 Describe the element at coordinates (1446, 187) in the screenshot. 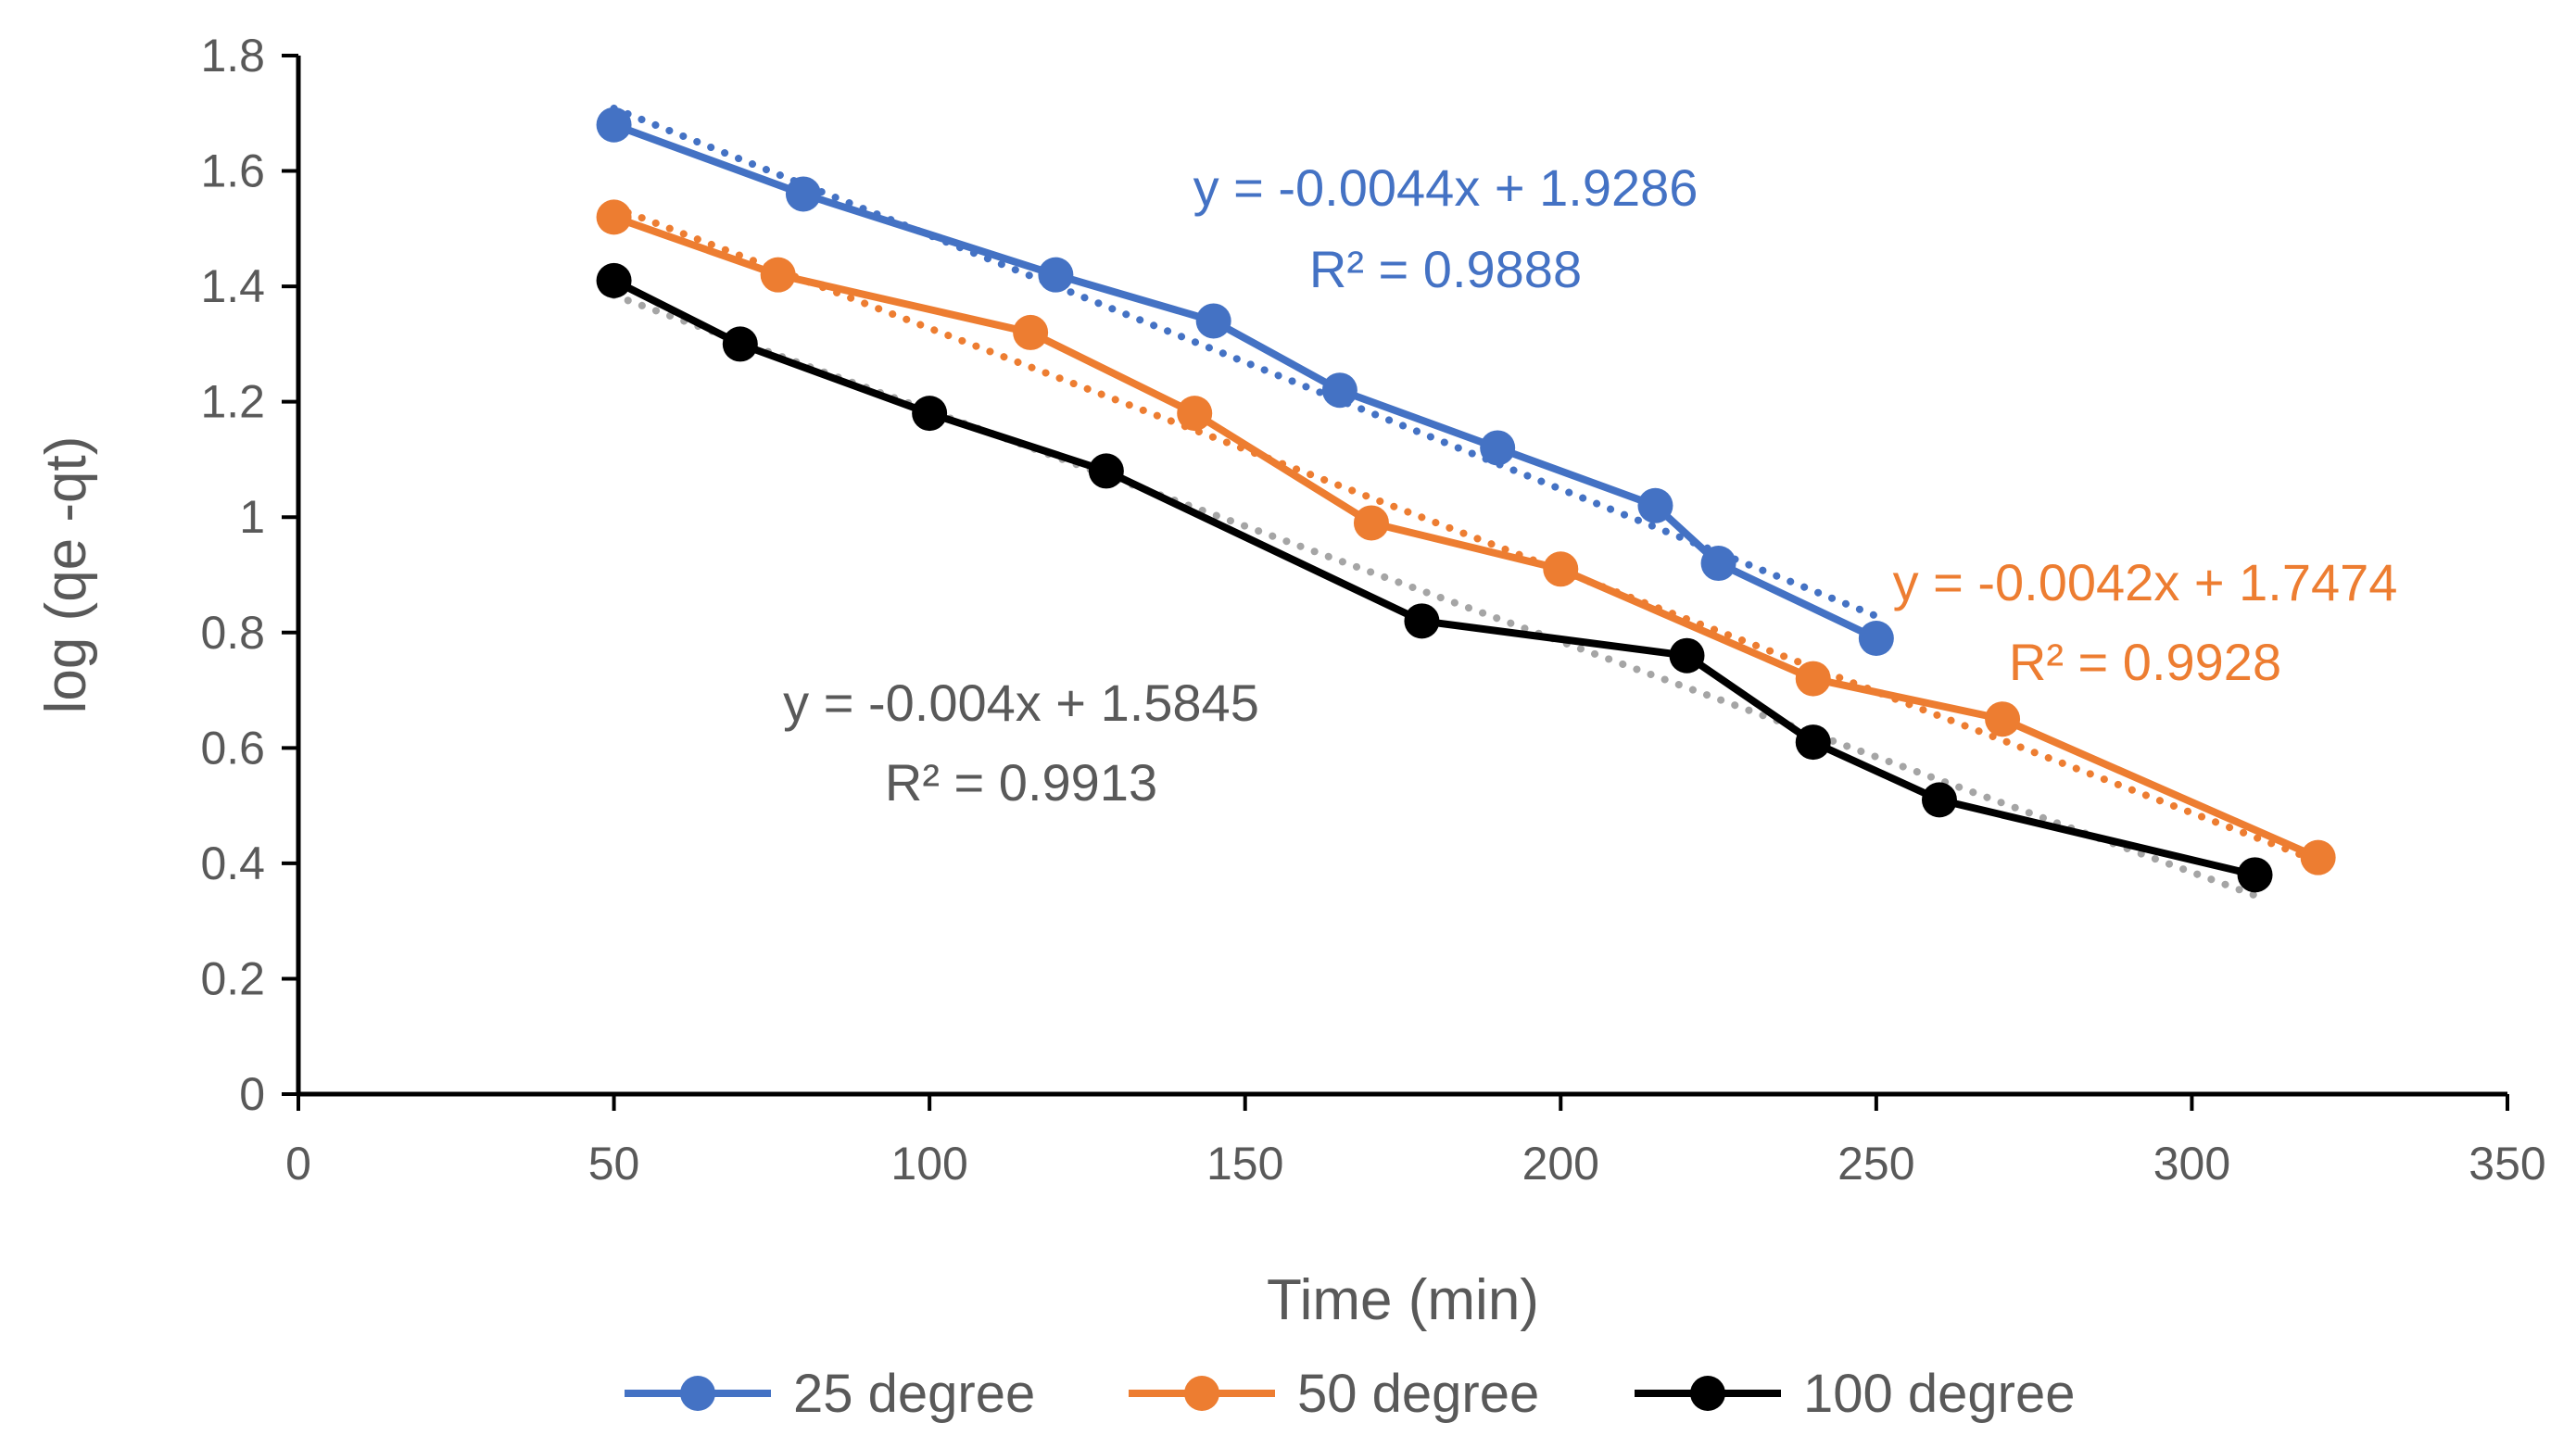

I see `equation-label-25-degree: y = -0.0044x + 1.9286` at that location.